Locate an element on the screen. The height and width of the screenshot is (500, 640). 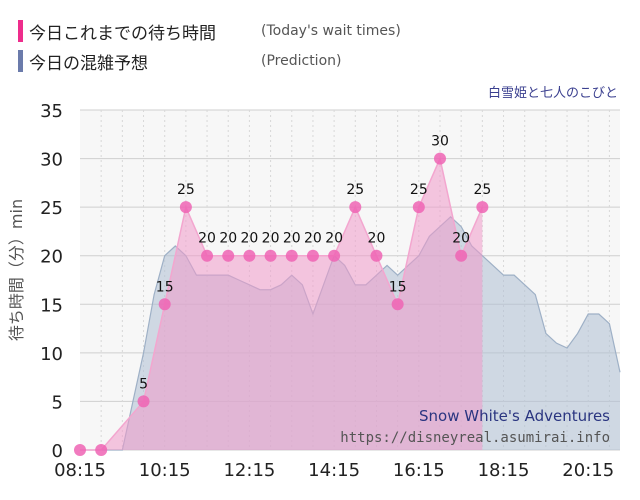
y-axis-label: 待ち時間（分）min is located at coordinates (16, 270).